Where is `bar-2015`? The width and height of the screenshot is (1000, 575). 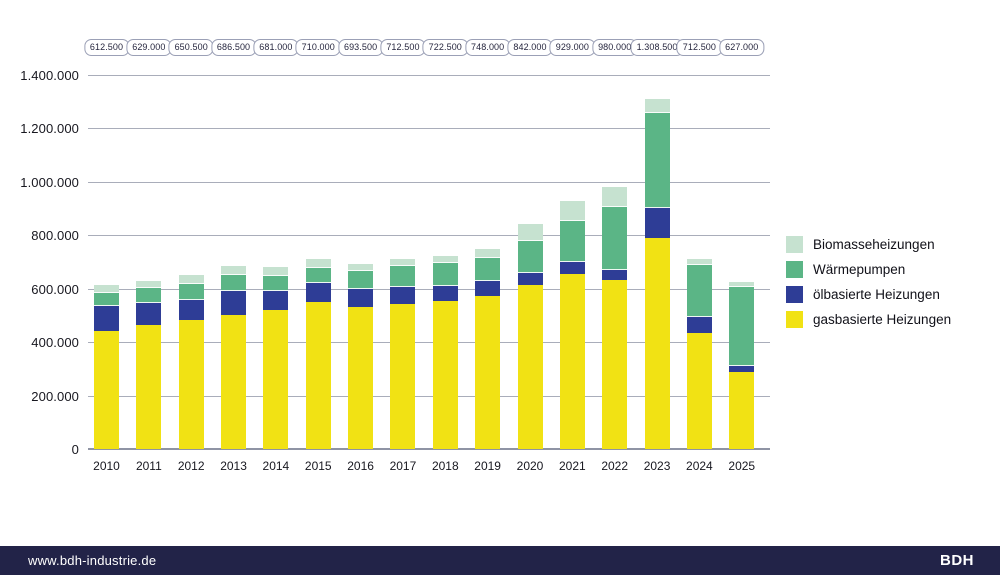 bar-2015 is located at coordinates (318, 354).